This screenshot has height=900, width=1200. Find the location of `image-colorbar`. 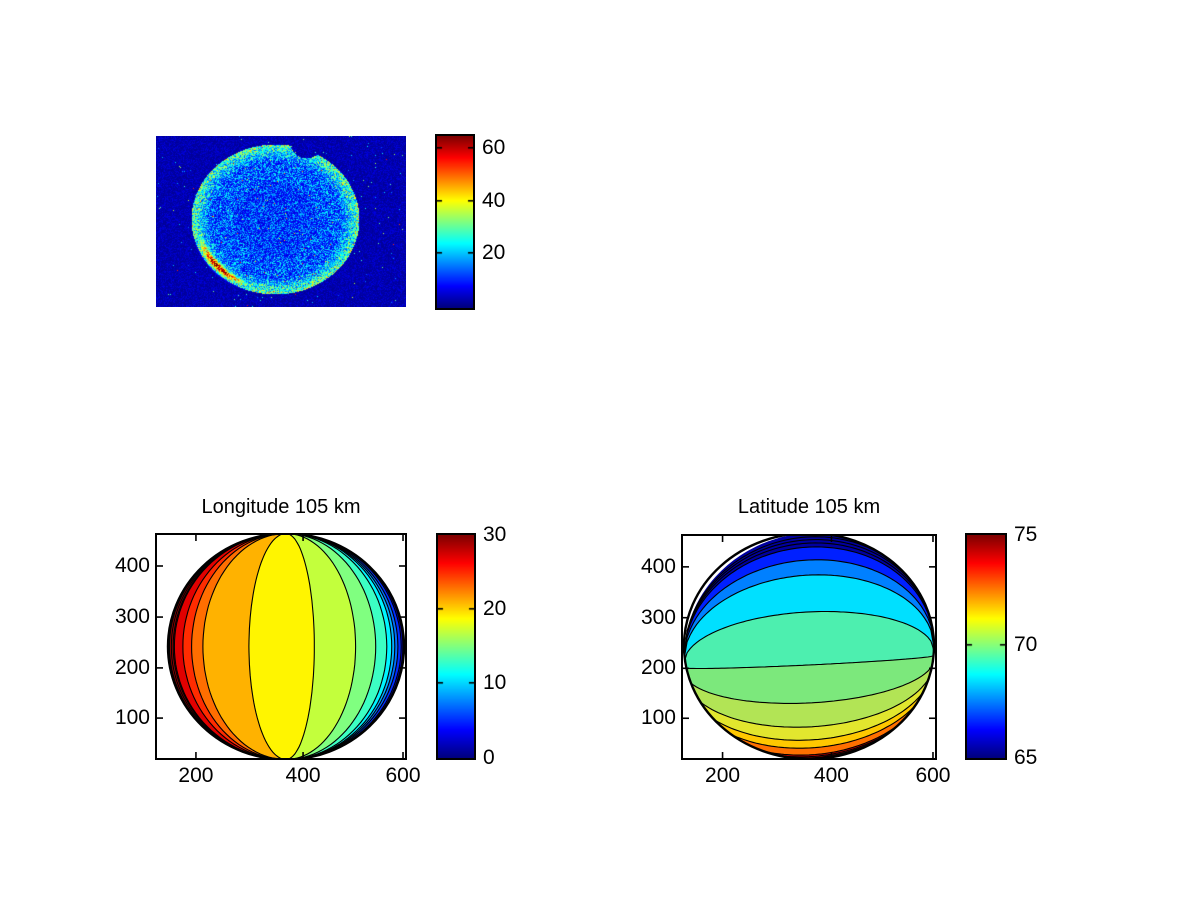

image-colorbar is located at coordinates (455, 222).